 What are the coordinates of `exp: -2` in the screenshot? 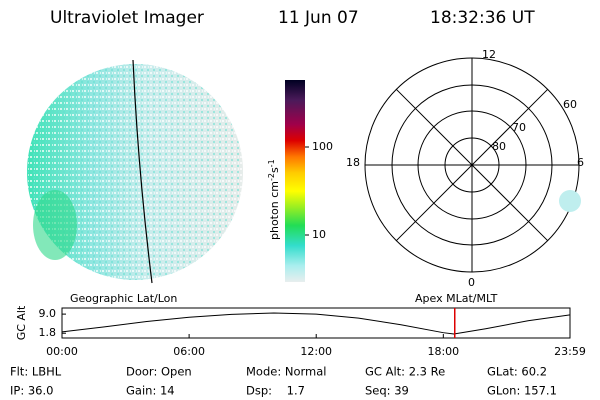 It's located at (271, 177).